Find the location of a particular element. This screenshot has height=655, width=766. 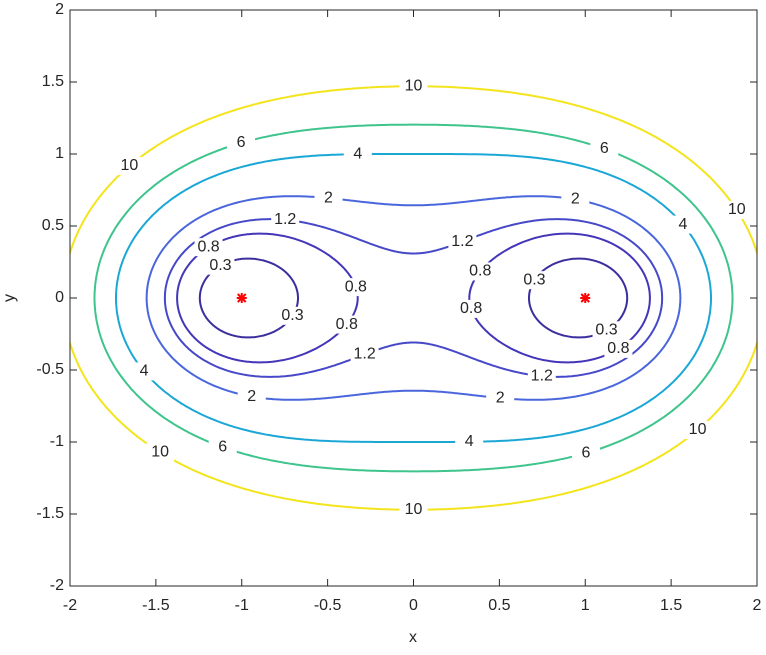

y-tick-label: 0 is located at coordinates (59, 297).